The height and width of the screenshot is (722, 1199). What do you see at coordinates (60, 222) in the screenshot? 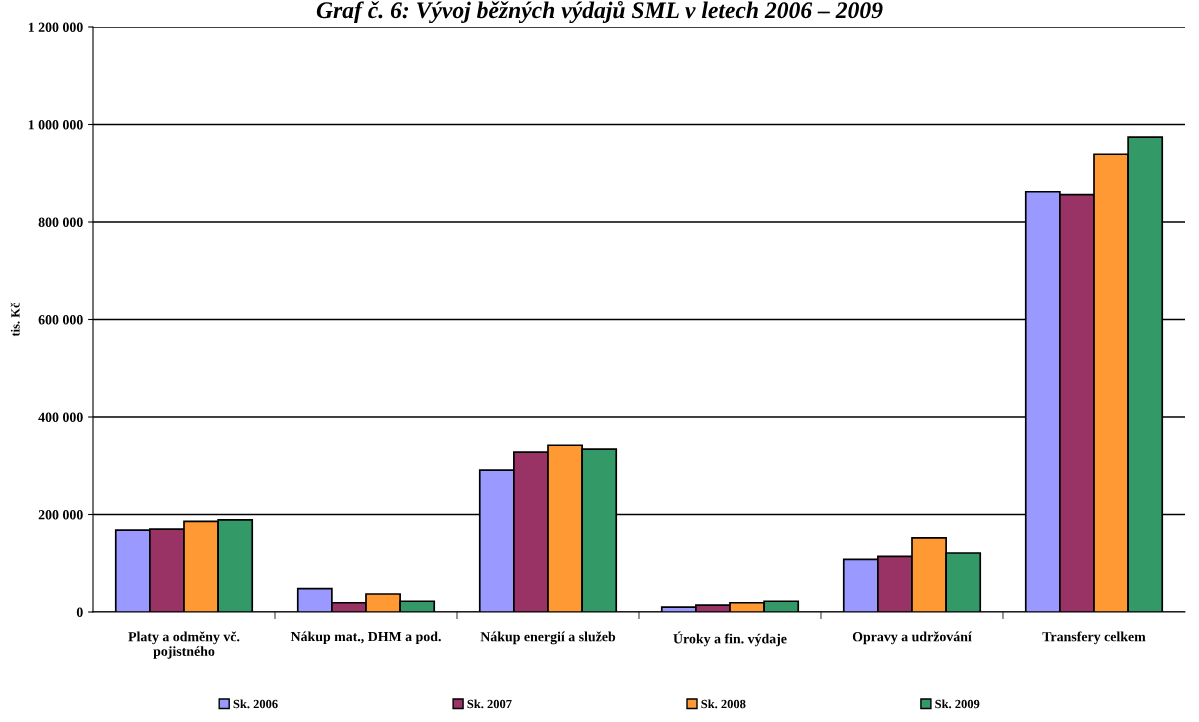
I see `y-tick-label: 800 000` at bounding box center [60, 222].